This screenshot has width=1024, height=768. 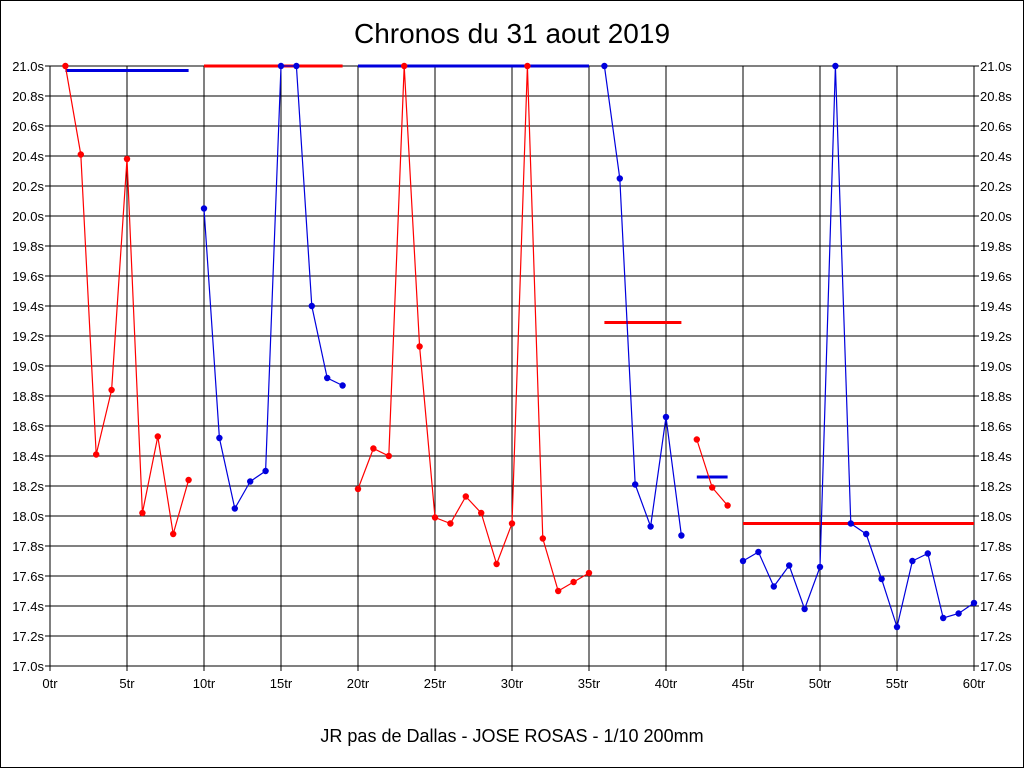 I want to click on y-tick-label-left: 17.2s, so click(x=28, y=636).